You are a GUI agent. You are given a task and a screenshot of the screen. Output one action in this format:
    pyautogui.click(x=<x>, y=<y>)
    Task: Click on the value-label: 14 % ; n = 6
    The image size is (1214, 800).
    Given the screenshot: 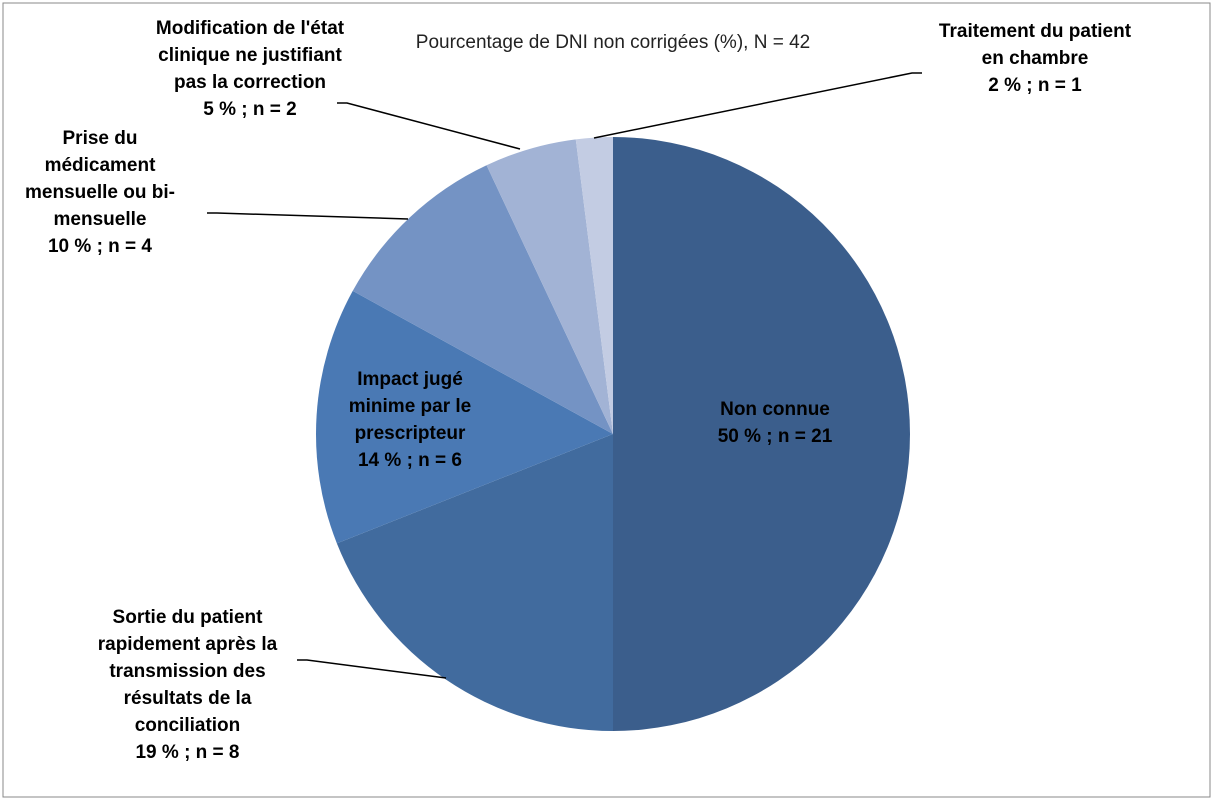 What is the action you would take?
    pyautogui.click(x=410, y=460)
    